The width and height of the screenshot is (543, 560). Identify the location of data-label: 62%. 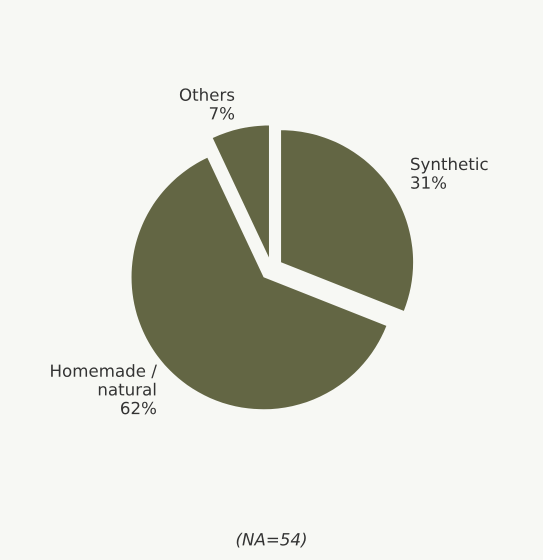
(138, 408).